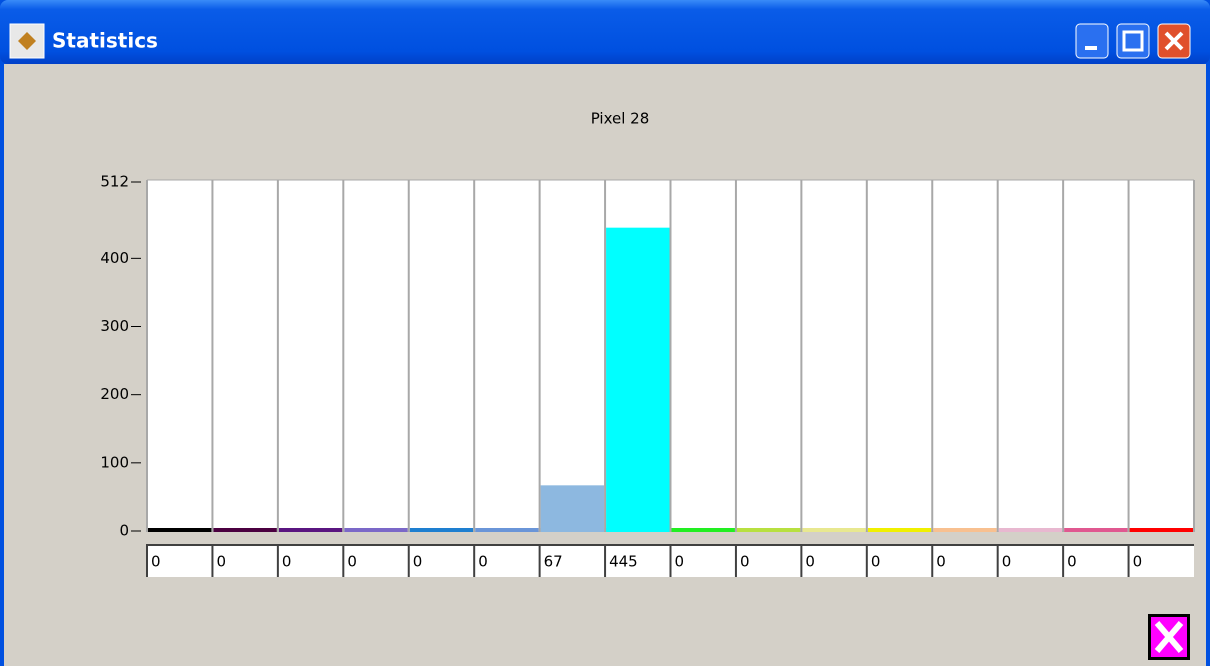  What do you see at coordinates (1092, 41) in the screenshot?
I see `minimize-button` at bounding box center [1092, 41].